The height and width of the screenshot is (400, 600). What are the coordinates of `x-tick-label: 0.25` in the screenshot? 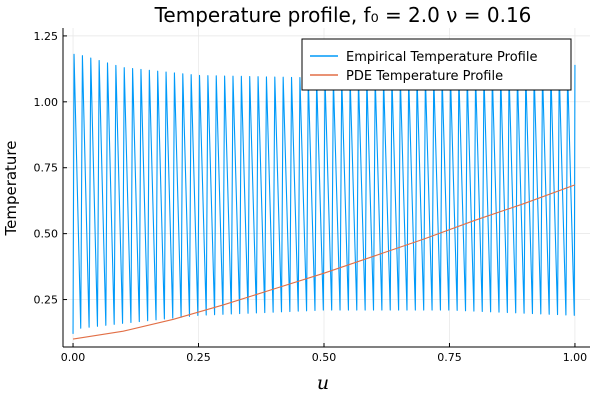 It's located at (198, 357).